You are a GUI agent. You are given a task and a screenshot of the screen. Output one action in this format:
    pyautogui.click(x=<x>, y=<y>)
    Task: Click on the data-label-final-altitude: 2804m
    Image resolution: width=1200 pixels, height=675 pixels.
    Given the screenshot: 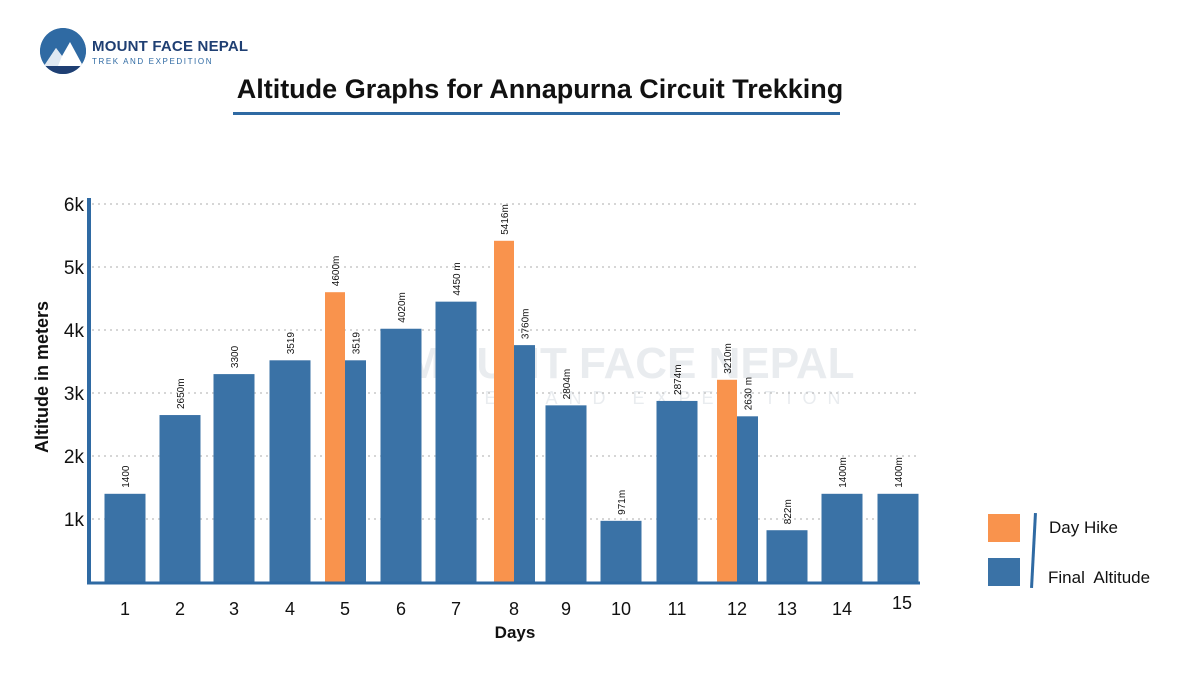 What is the action you would take?
    pyautogui.click(x=567, y=384)
    